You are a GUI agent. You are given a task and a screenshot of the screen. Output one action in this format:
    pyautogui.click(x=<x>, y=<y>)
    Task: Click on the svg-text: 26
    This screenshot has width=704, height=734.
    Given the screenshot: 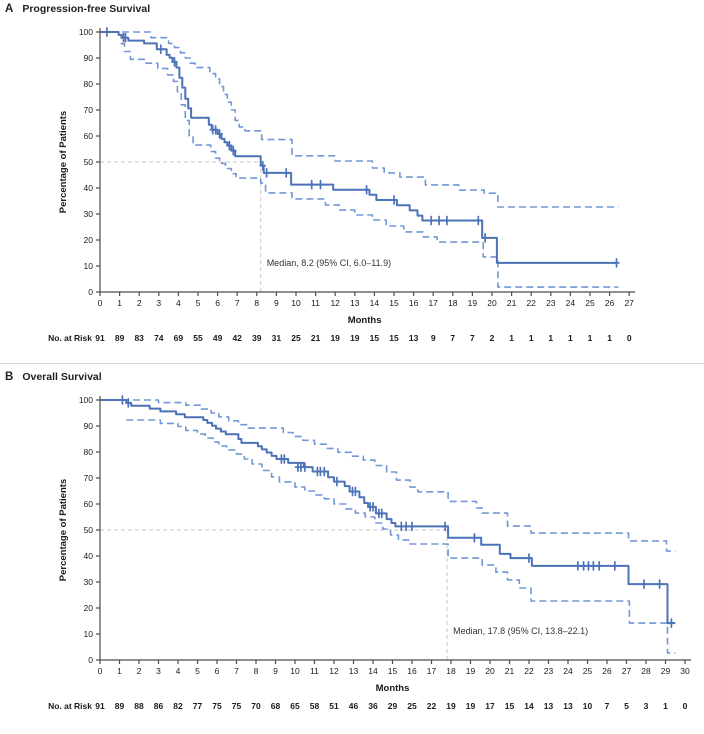 What is the action you would take?
    pyautogui.click(x=607, y=671)
    